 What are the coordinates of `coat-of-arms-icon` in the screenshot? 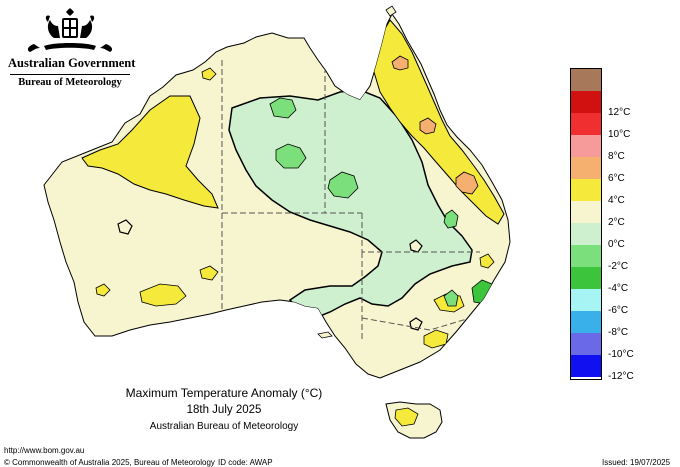 It's located at (70, 30).